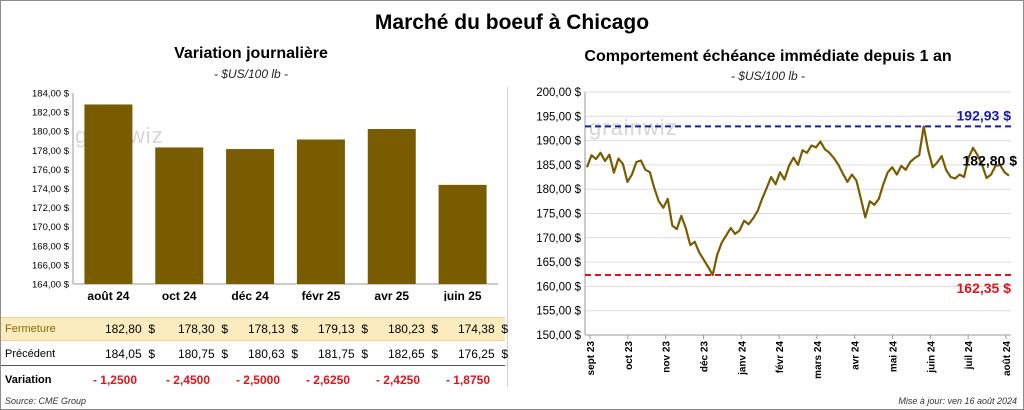 This screenshot has height=410, width=1024. What do you see at coordinates (957, 401) in the screenshot?
I see `update-note: Mise à jour: ven 16 août 2024` at bounding box center [957, 401].